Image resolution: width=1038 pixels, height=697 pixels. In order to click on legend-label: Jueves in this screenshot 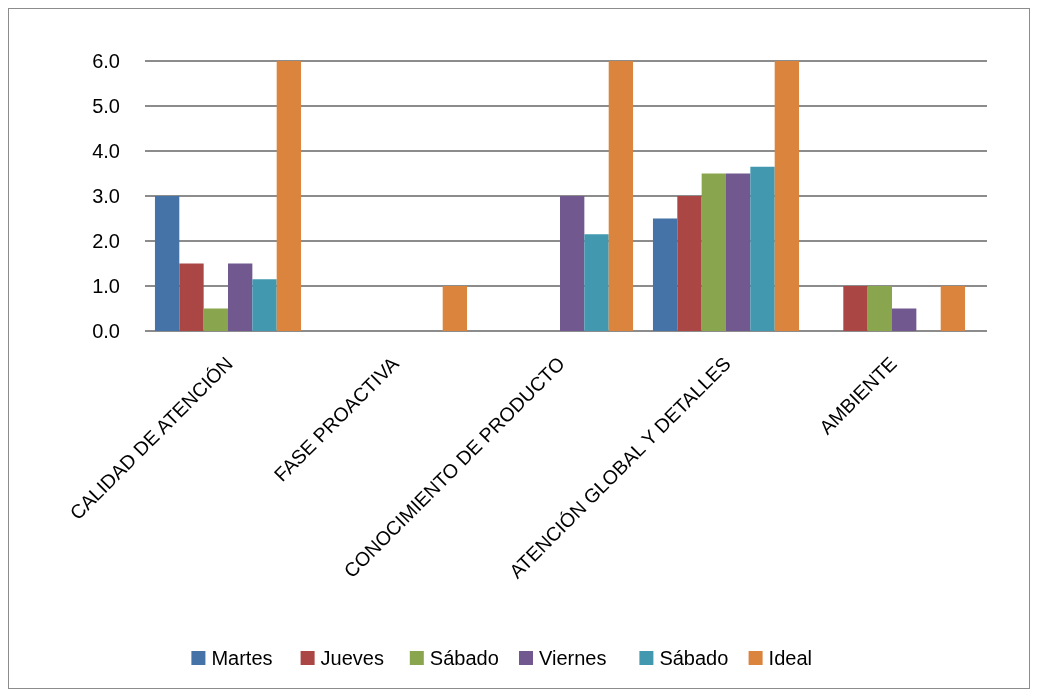, I will do `click(352, 658)`.